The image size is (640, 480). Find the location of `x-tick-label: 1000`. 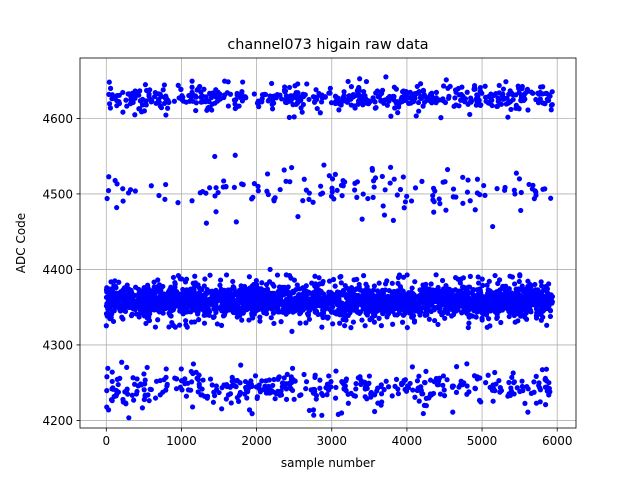

x-tick-label: 1000 is located at coordinates (181, 441).